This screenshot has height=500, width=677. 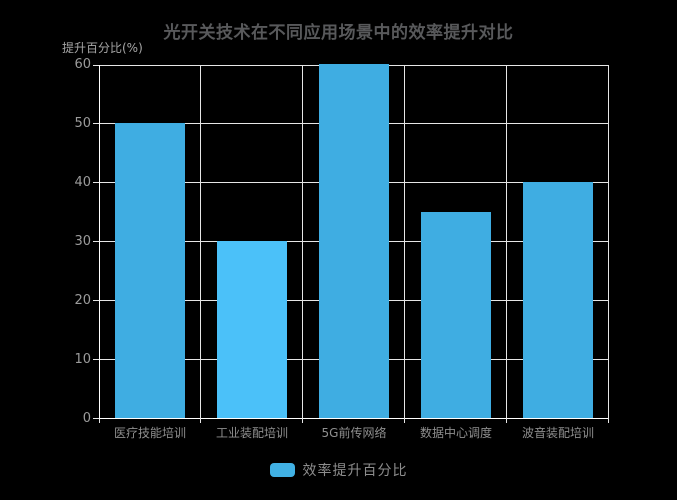 I want to click on x-category-label: 波音装配培训, so click(x=557, y=433).